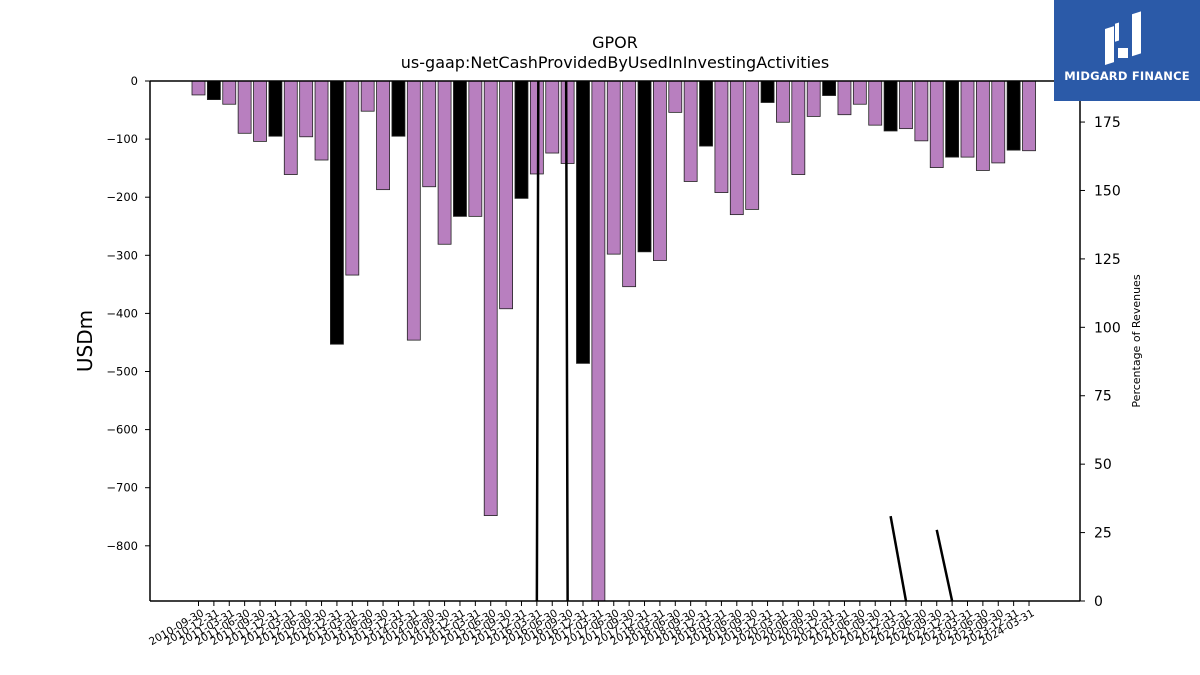 The width and height of the screenshot is (1200, 675). What do you see at coordinates (122, 313) in the screenshot?
I see `y-tick-label: −400` at bounding box center [122, 313].